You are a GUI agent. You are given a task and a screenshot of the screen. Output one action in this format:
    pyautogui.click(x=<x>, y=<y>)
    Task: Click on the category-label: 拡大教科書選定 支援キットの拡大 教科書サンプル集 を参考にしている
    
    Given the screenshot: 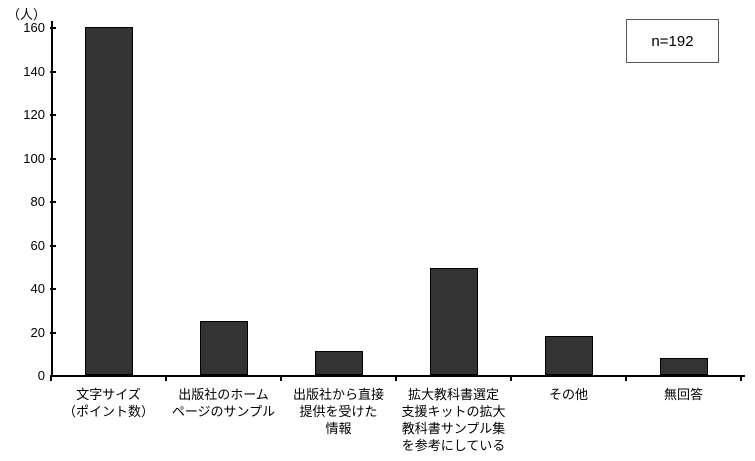 What is the action you would take?
    pyautogui.click(x=453, y=420)
    